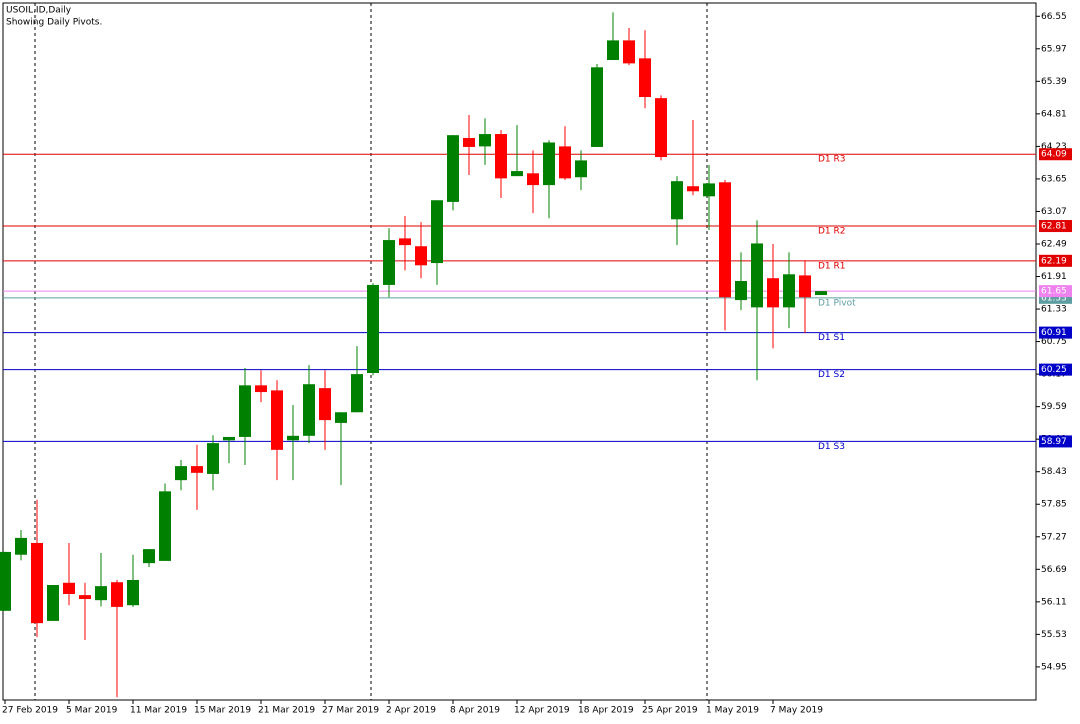  What do you see at coordinates (1054, 537) in the screenshot?
I see `y-tick-label: 57.27` at bounding box center [1054, 537].